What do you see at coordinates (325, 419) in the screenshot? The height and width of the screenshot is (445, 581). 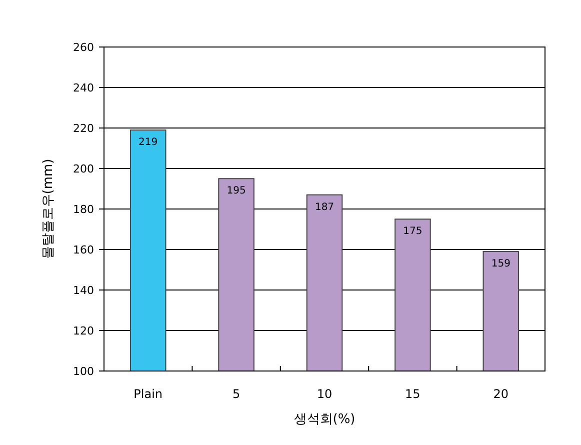 I see `x-axis-title: 생석회(%)` at bounding box center [325, 419].